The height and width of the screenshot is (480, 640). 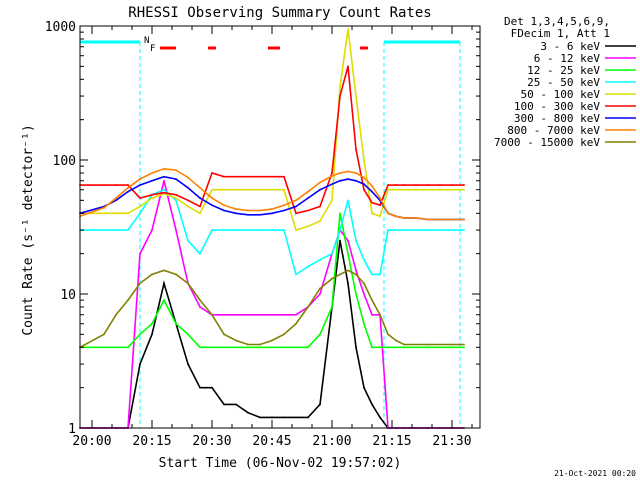 What do you see at coordinates (211, 441) in the screenshot?
I see `x-tick-label-2: 20:30` at bounding box center [211, 441].